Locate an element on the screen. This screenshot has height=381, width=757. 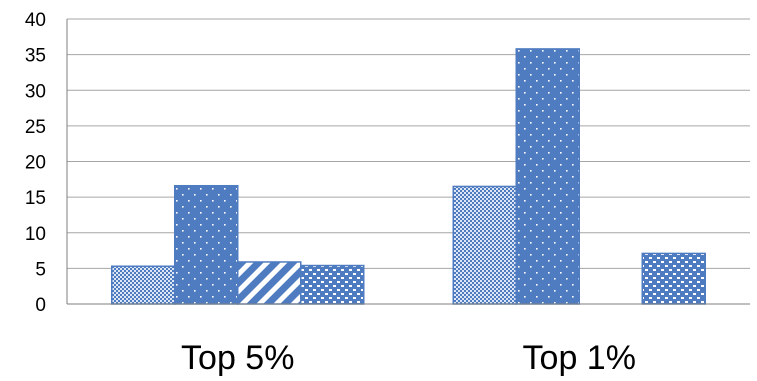
y-tick-label-15: 15 is located at coordinates (35, 198).